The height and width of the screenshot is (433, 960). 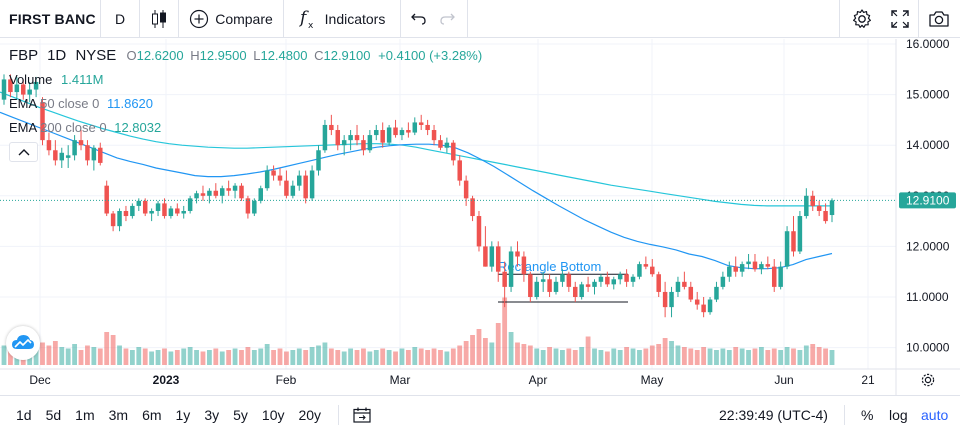 What do you see at coordinates (212, 414) in the screenshot?
I see `range-3y-button: 3y` at bounding box center [212, 414].